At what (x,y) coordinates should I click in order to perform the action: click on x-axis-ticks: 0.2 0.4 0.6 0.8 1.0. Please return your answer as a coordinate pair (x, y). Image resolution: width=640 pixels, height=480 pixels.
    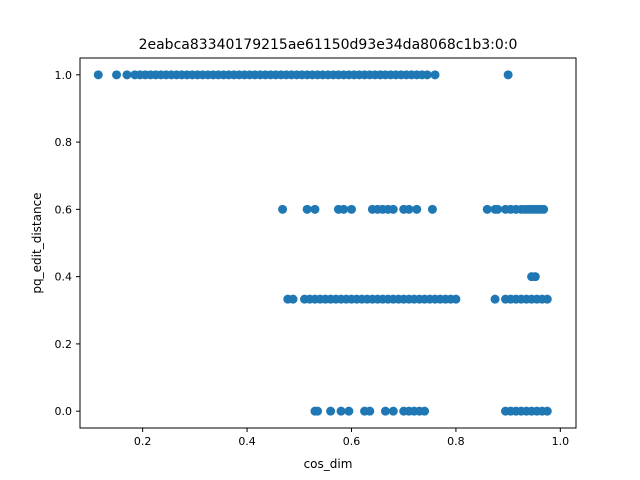
    Looking at the image, I should click on (351, 438).